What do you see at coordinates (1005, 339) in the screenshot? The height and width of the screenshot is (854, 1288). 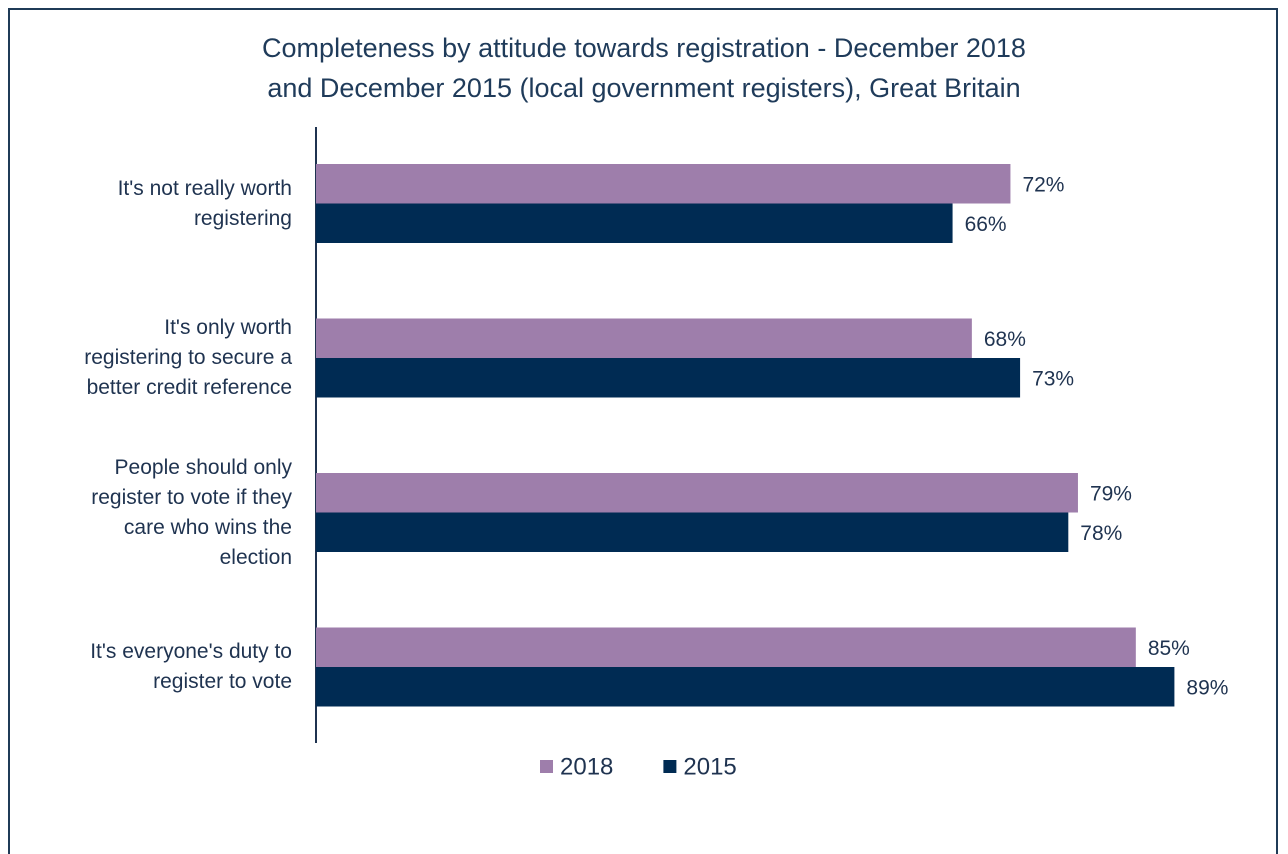 I see `value-label: 68%` at bounding box center [1005, 339].